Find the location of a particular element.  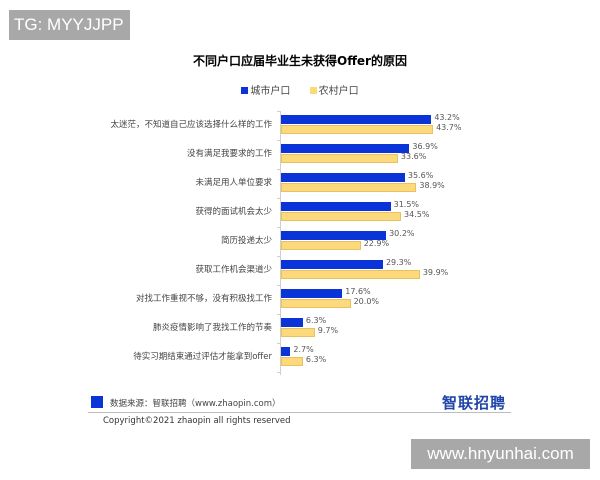

value-label-urban: 29.3% is located at coordinates (398, 262).